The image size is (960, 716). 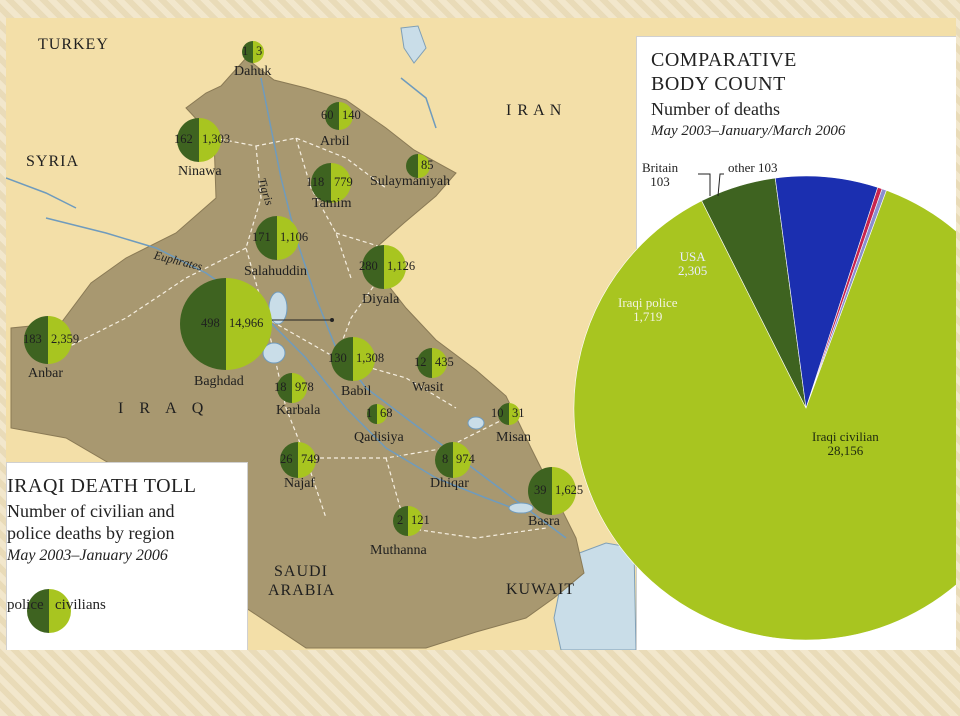 What do you see at coordinates (369, 413) in the screenshot?
I see `police-count: 1` at bounding box center [369, 413].